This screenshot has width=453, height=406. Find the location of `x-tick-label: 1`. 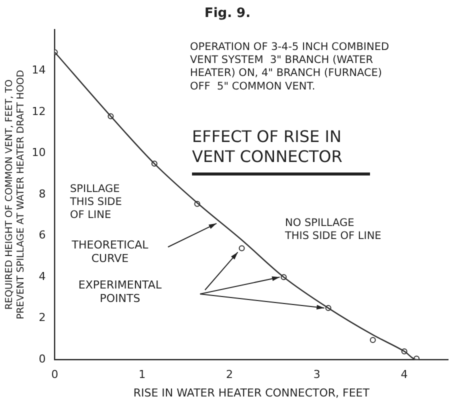

x-tick-label: 1 is located at coordinates (142, 375).